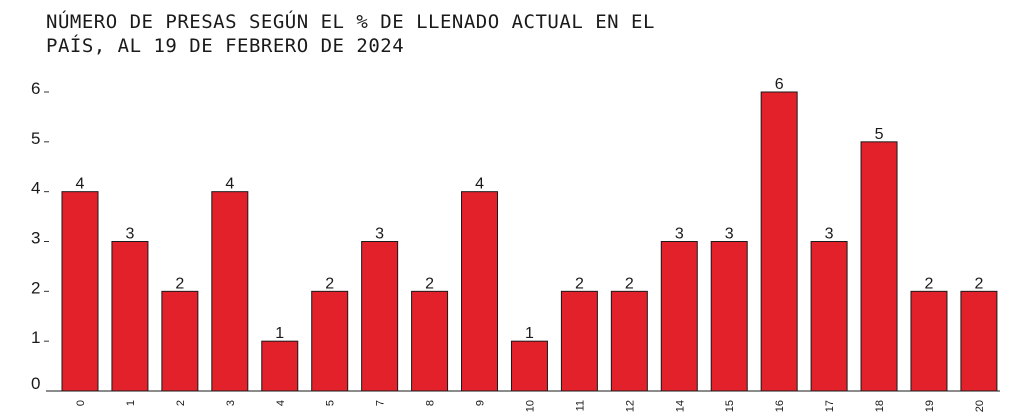  Describe the element at coordinates (830, 406) in the screenshot. I see `x-tick-label: 17` at that location.